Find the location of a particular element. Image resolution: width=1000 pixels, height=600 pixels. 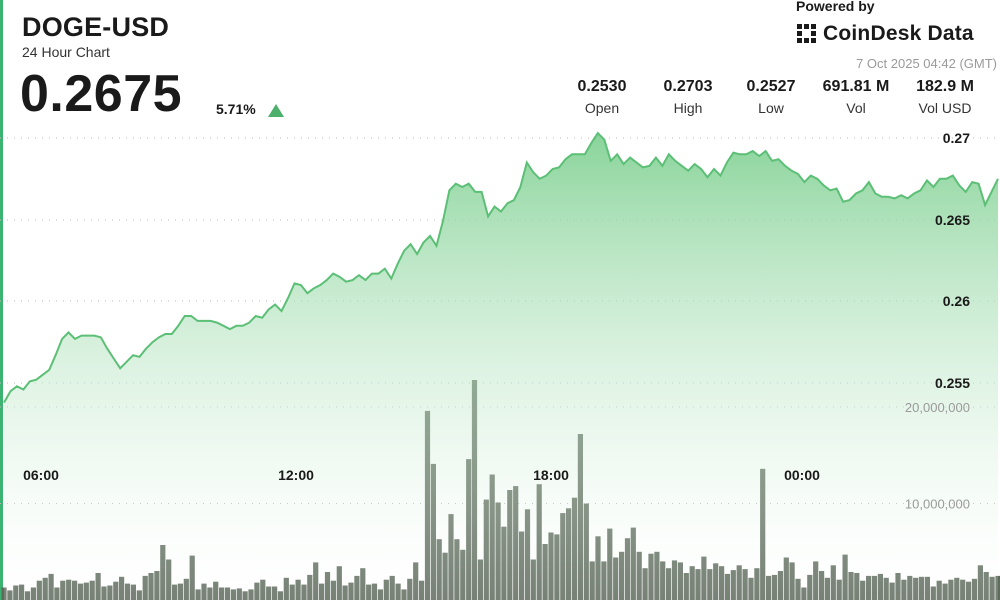

left-accent-bar is located at coordinates (1, 300).